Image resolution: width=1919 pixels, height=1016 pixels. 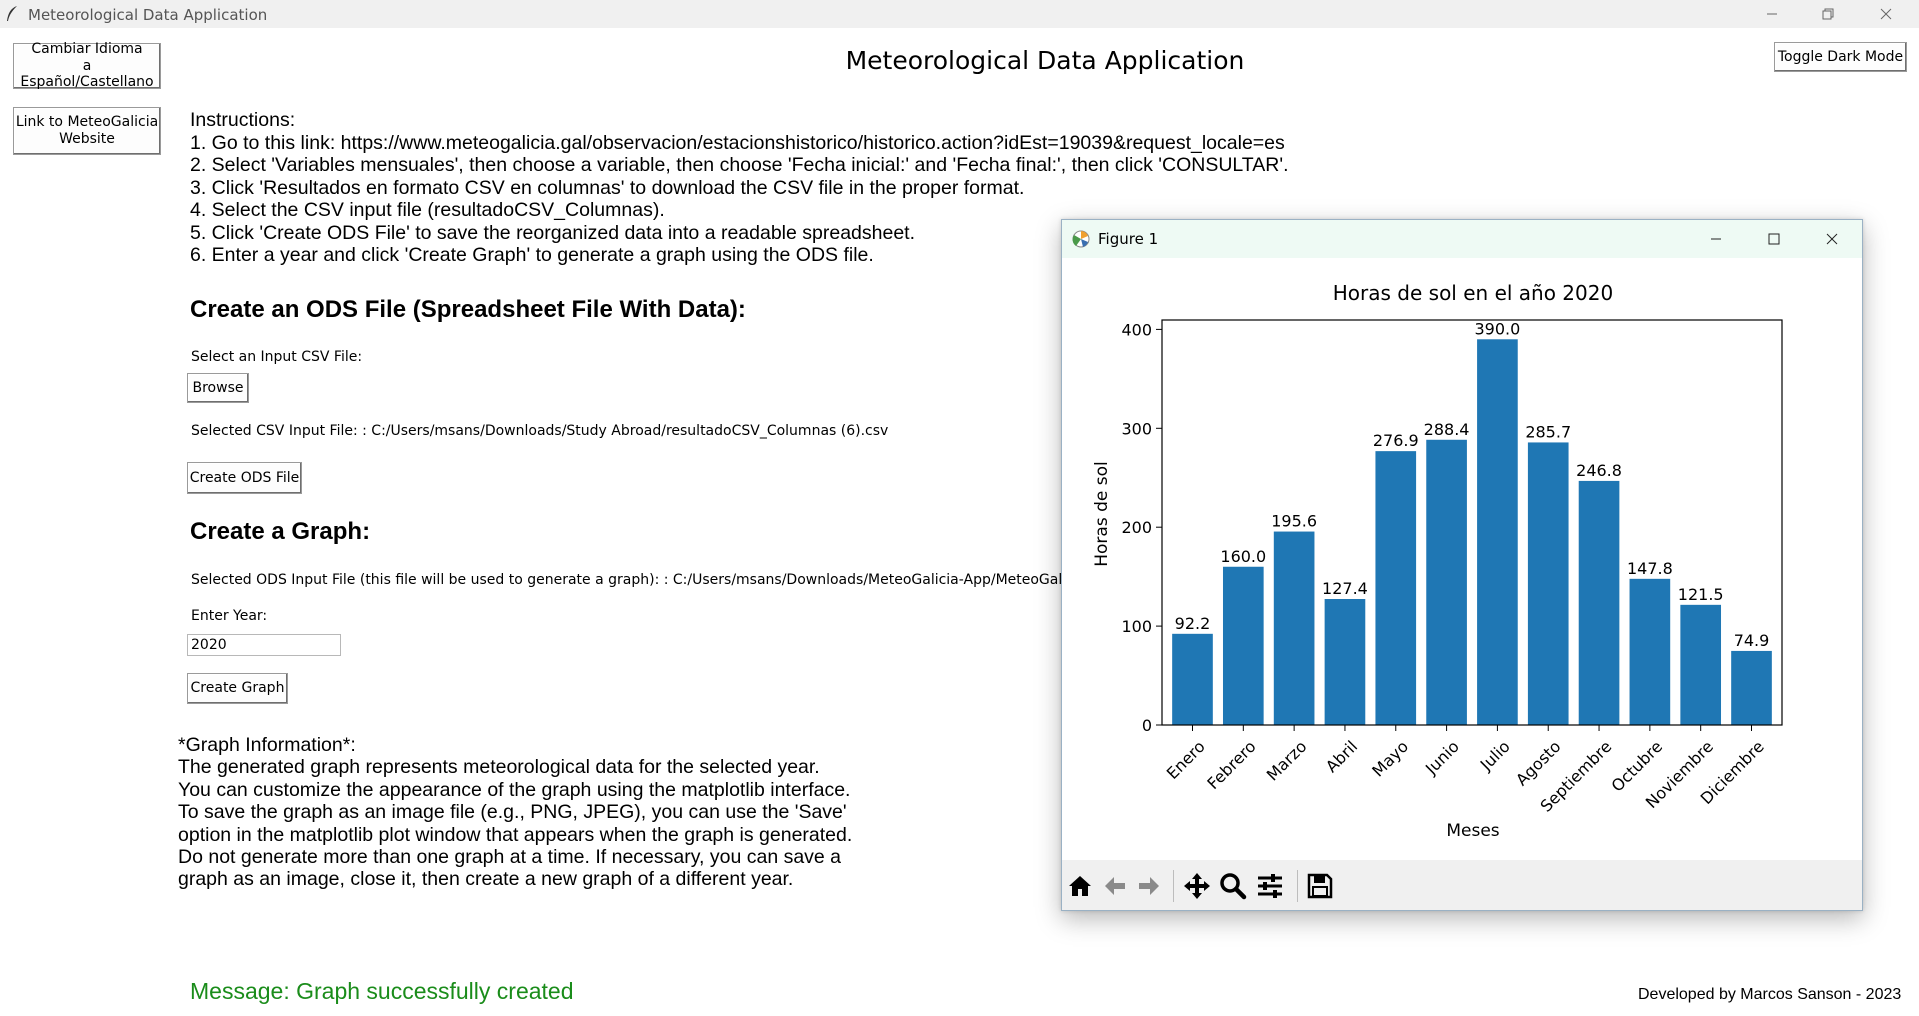 What do you see at coordinates (264, 645) in the screenshot?
I see `year-input` at bounding box center [264, 645].